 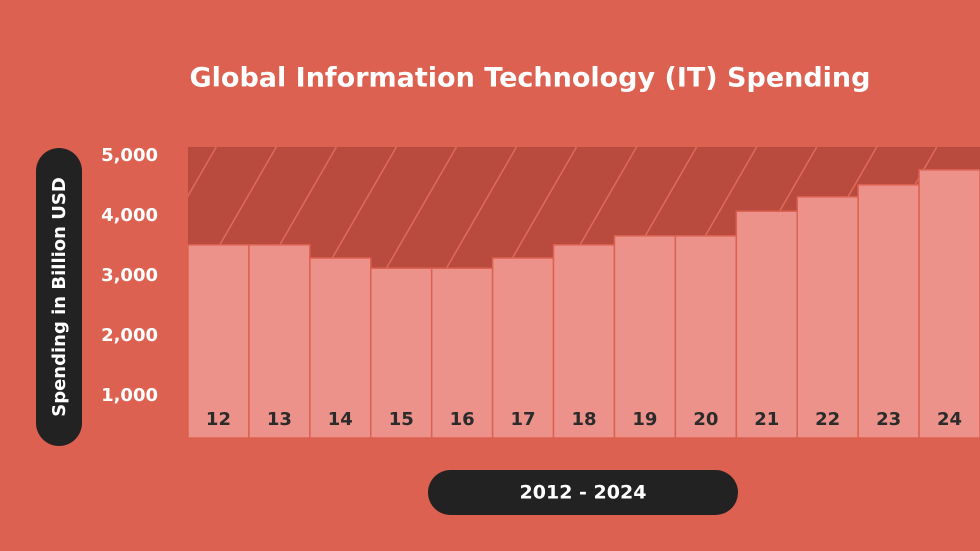 I want to click on x-tick-label: 13, so click(x=279, y=419).